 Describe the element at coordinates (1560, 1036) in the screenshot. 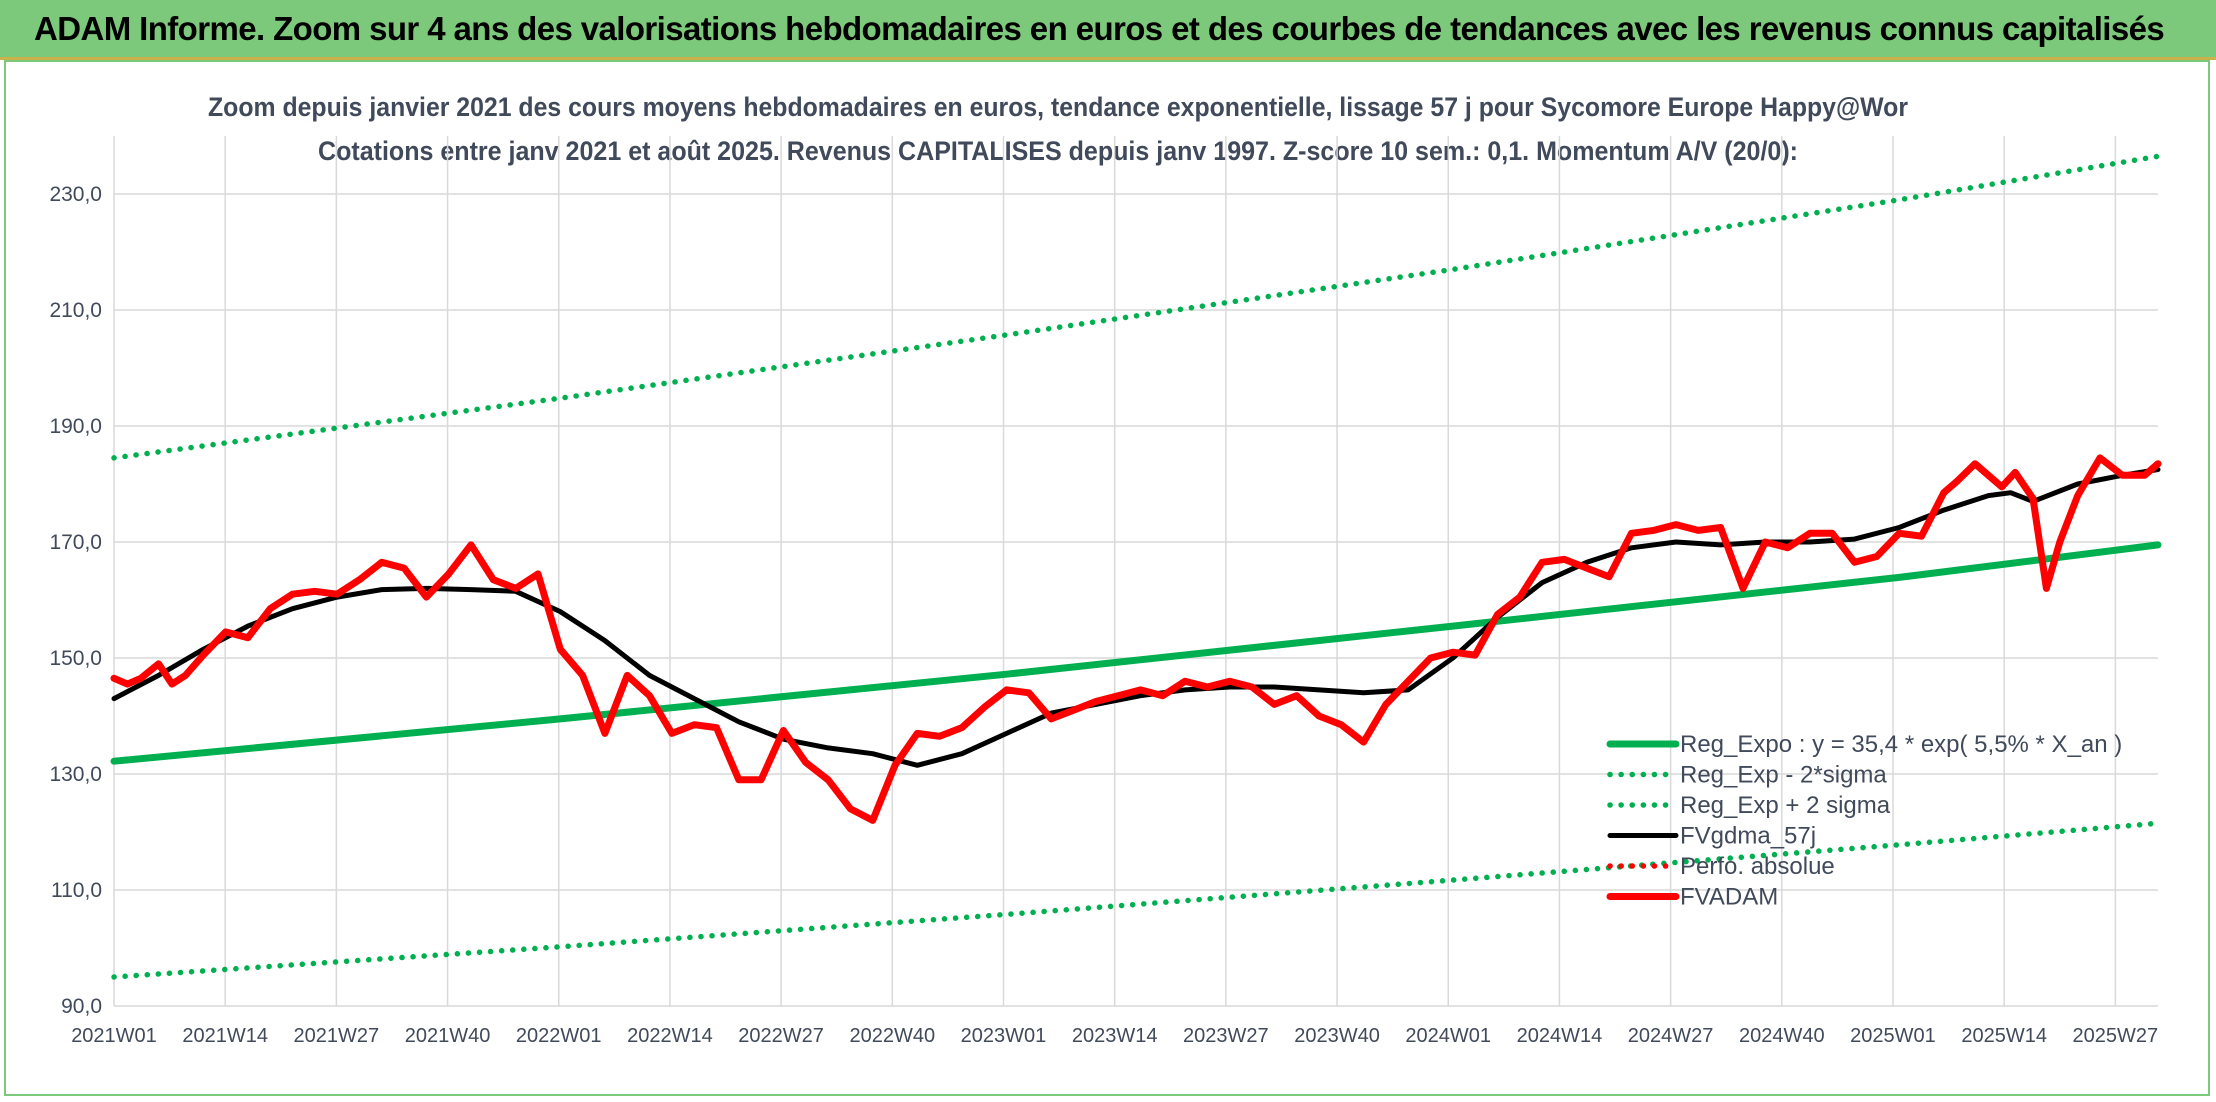

I see `x-tick-label: 2024W14` at that location.